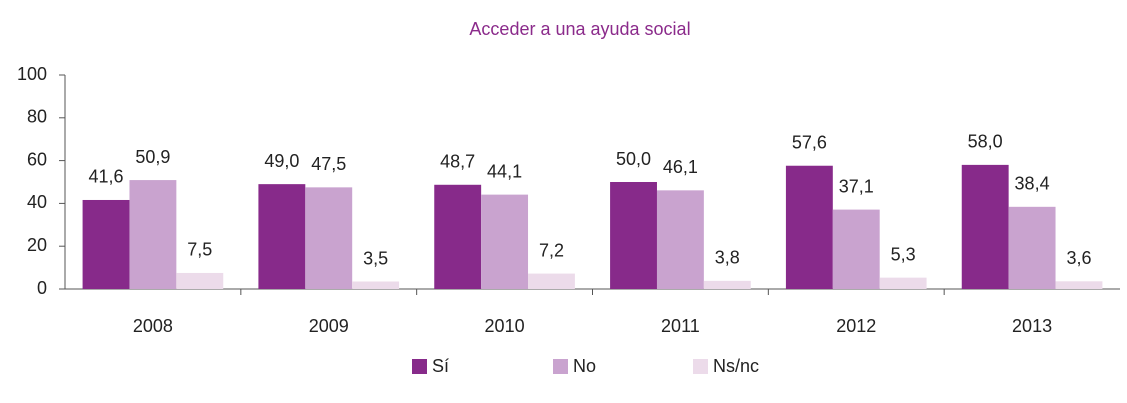 The height and width of the screenshot is (403, 1127). I want to click on legend-label: Sí, so click(440, 366).